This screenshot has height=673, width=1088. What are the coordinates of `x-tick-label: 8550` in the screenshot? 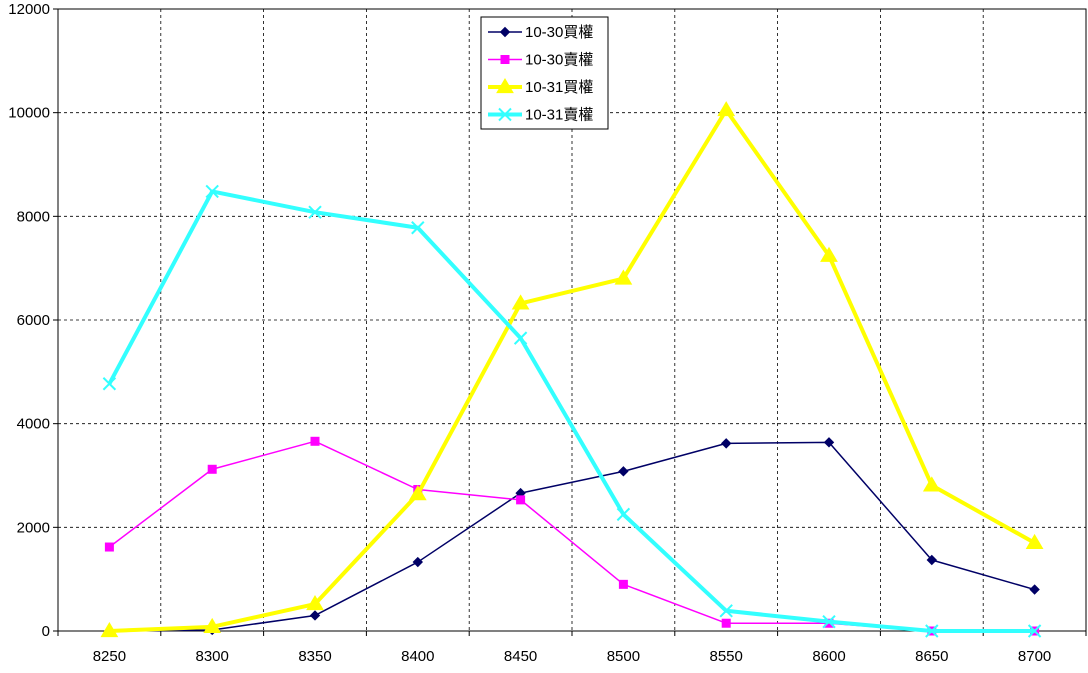 It's located at (726, 656).